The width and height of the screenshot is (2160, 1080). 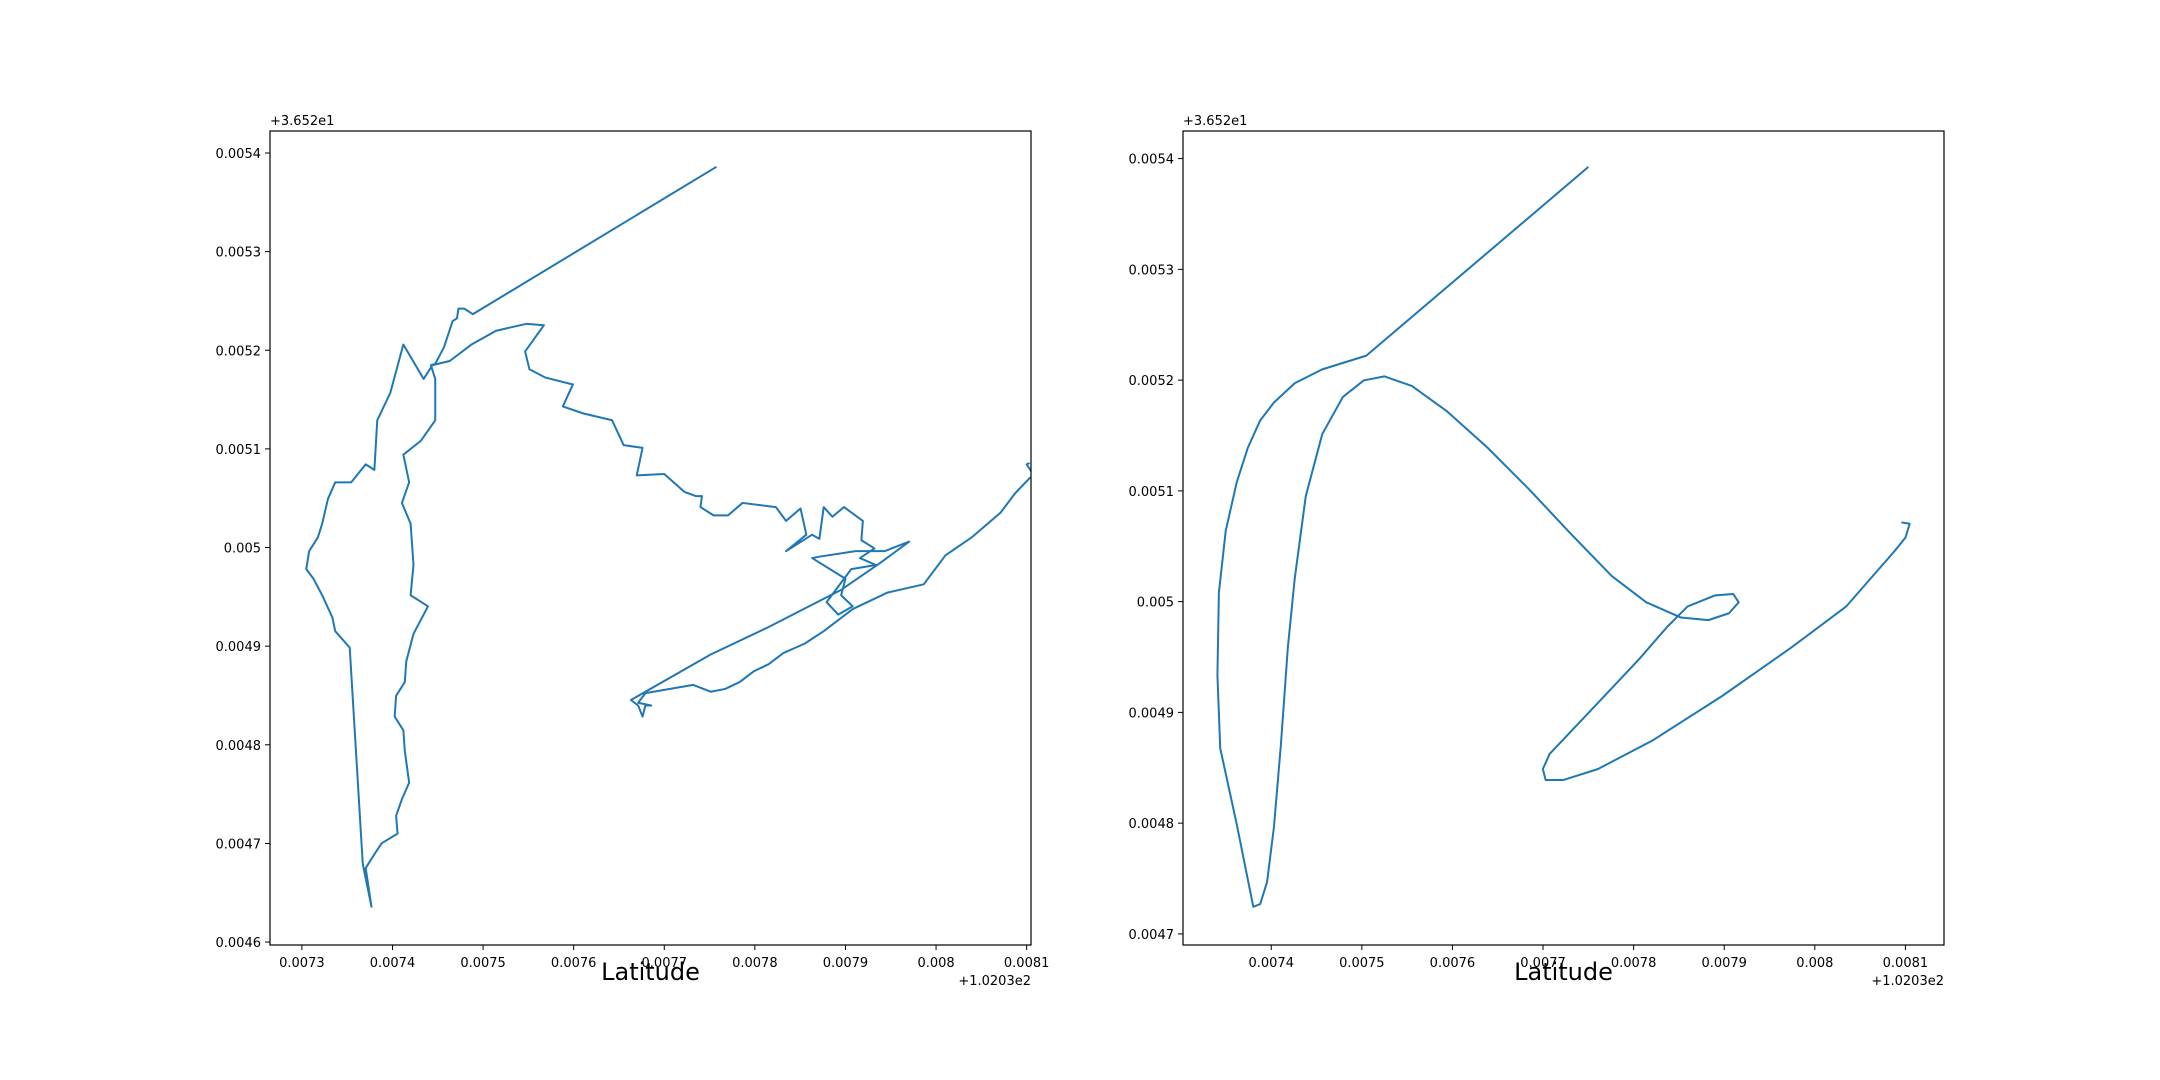 I want to click on x-tick-label: 0.0073, so click(x=302, y=963).